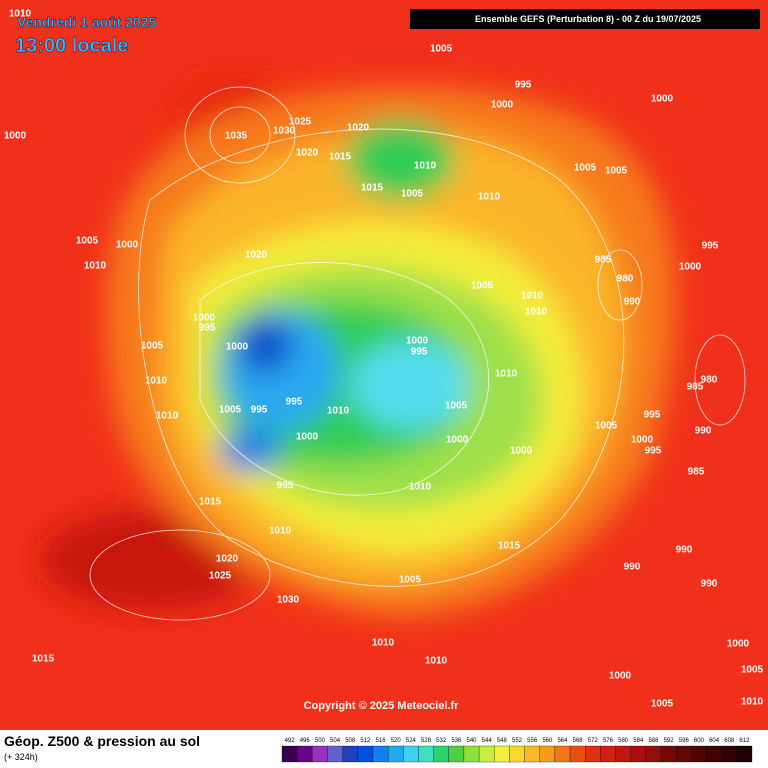 The image size is (768, 768). I want to click on colorbar-label: 508, so click(350, 741).